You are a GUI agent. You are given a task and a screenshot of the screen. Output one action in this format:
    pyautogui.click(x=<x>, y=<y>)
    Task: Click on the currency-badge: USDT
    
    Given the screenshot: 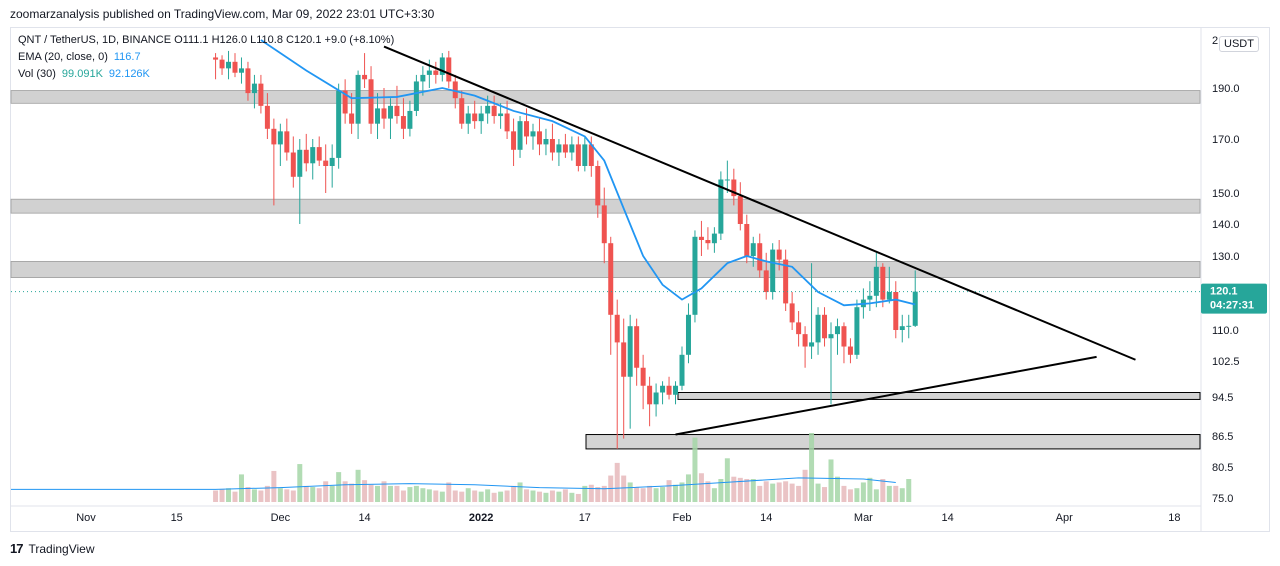 What is the action you would take?
    pyautogui.click(x=1239, y=44)
    